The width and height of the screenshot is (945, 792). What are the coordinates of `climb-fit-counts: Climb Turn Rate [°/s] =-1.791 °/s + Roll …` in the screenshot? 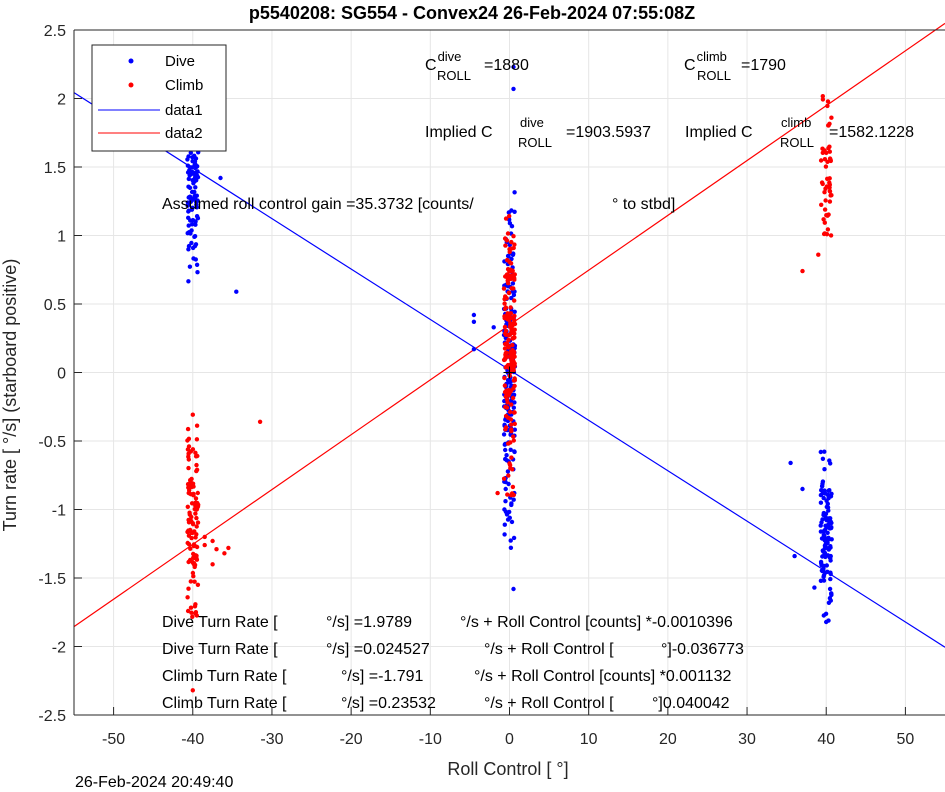 It's located at (446, 676).